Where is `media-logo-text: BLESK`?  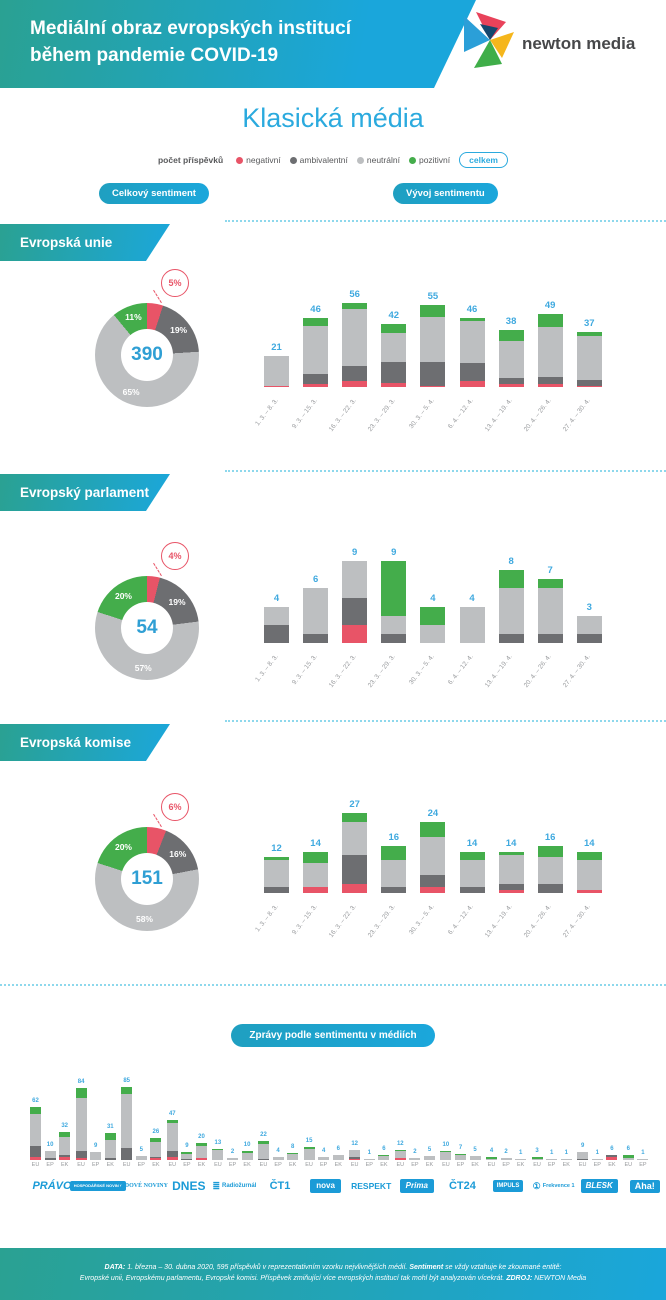 media-logo-text: BLESK is located at coordinates (599, 1186).